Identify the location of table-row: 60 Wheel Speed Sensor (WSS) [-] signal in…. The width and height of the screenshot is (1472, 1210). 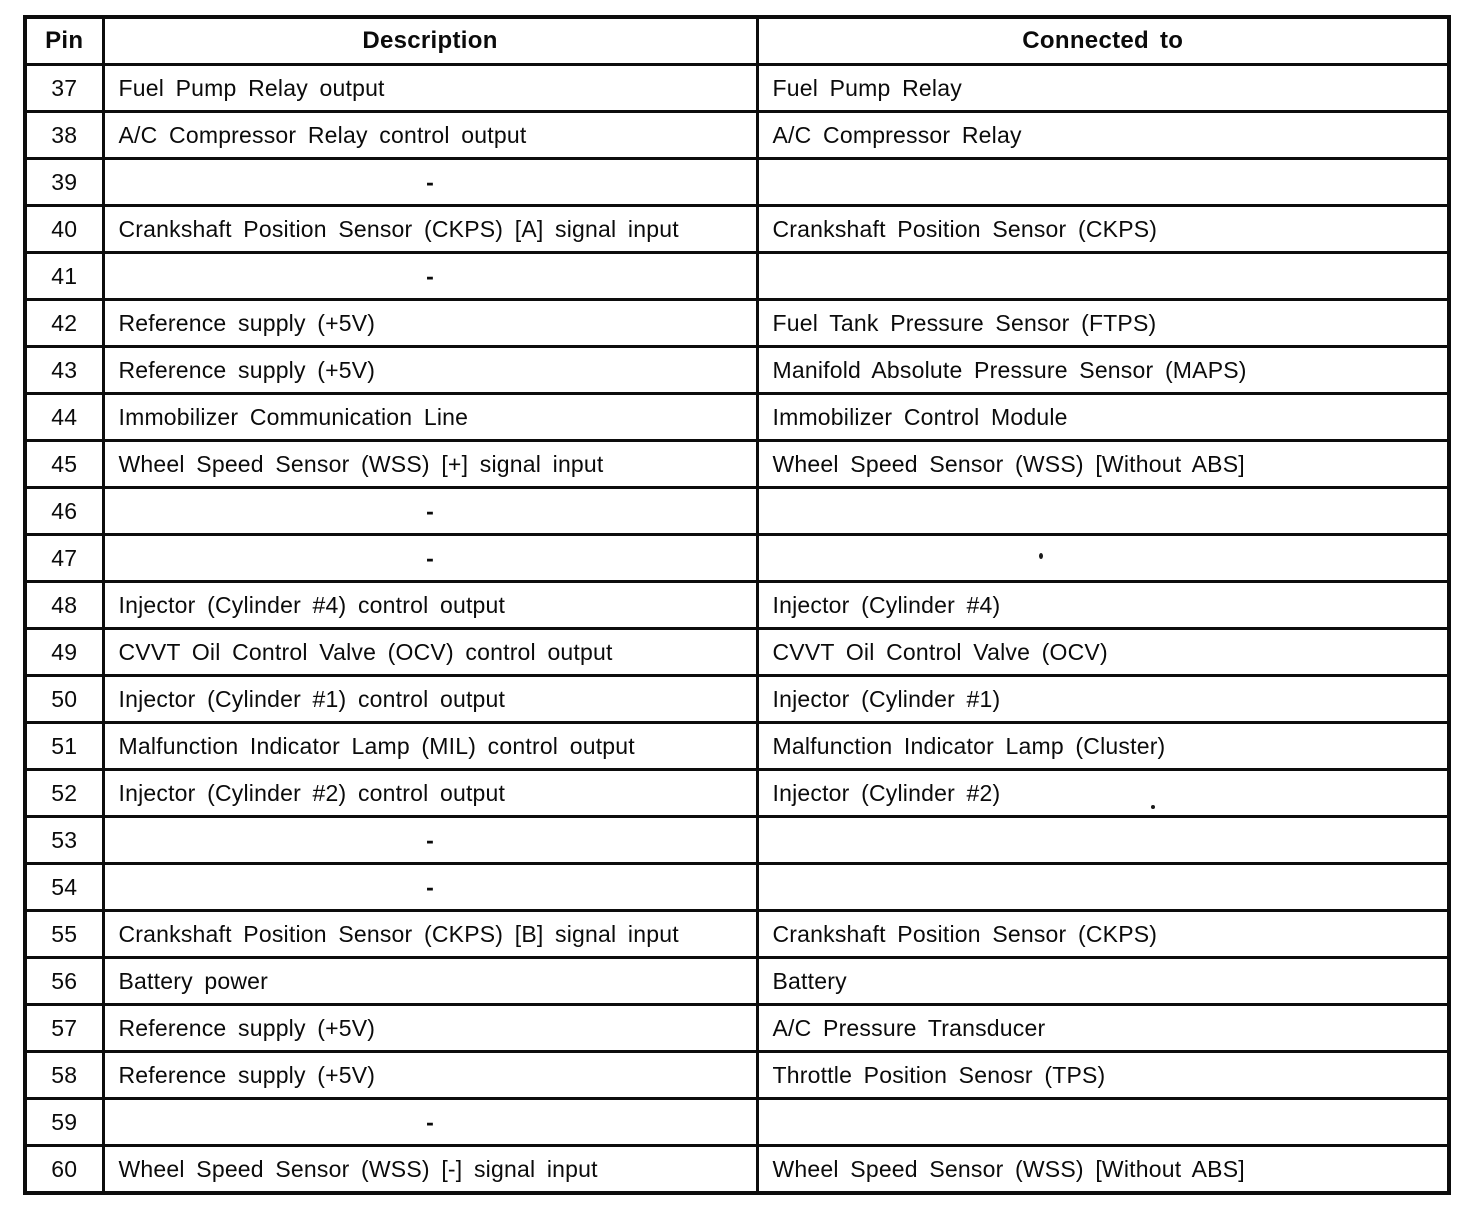
(737, 1169).